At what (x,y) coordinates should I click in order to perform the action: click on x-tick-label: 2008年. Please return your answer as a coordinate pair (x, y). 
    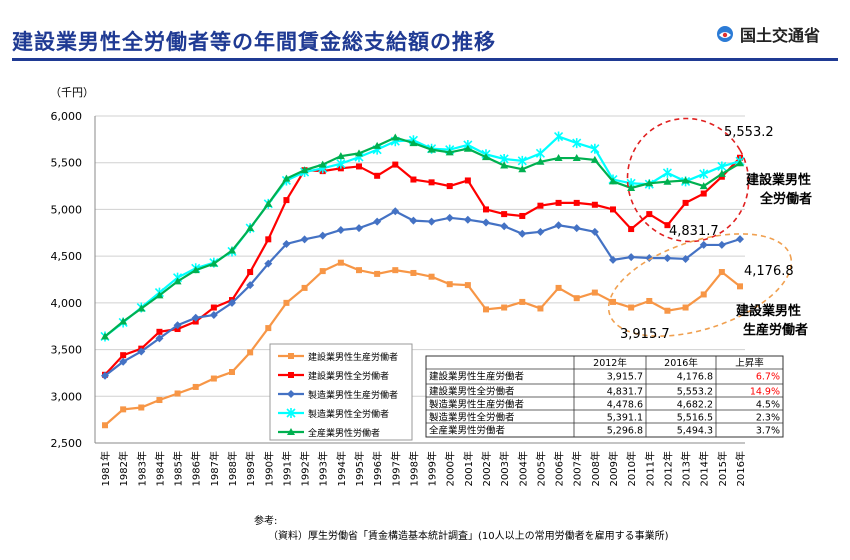
    Looking at the image, I should click on (595, 468).